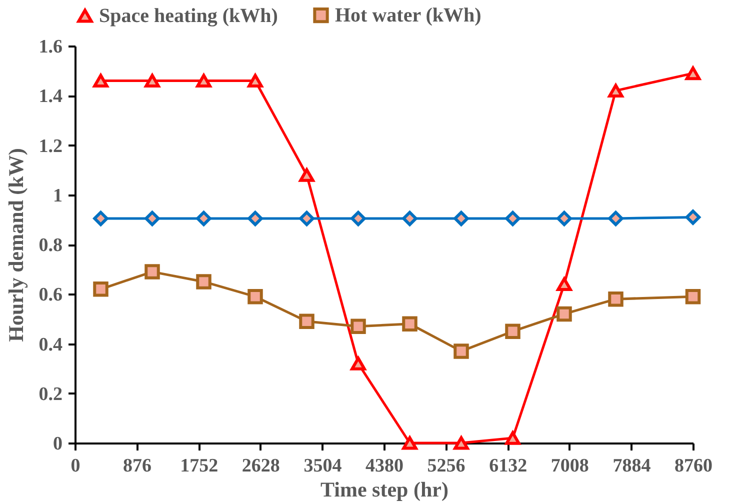 The height and width of the screenshot is (504, 743). Describe the element at coordinates (50, 245) in the screenshot. I see `y-tick-label: 0.8` at that location.